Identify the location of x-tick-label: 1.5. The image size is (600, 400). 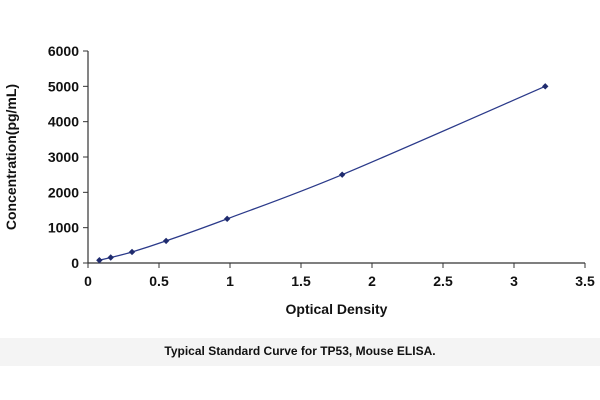
(301, 281).